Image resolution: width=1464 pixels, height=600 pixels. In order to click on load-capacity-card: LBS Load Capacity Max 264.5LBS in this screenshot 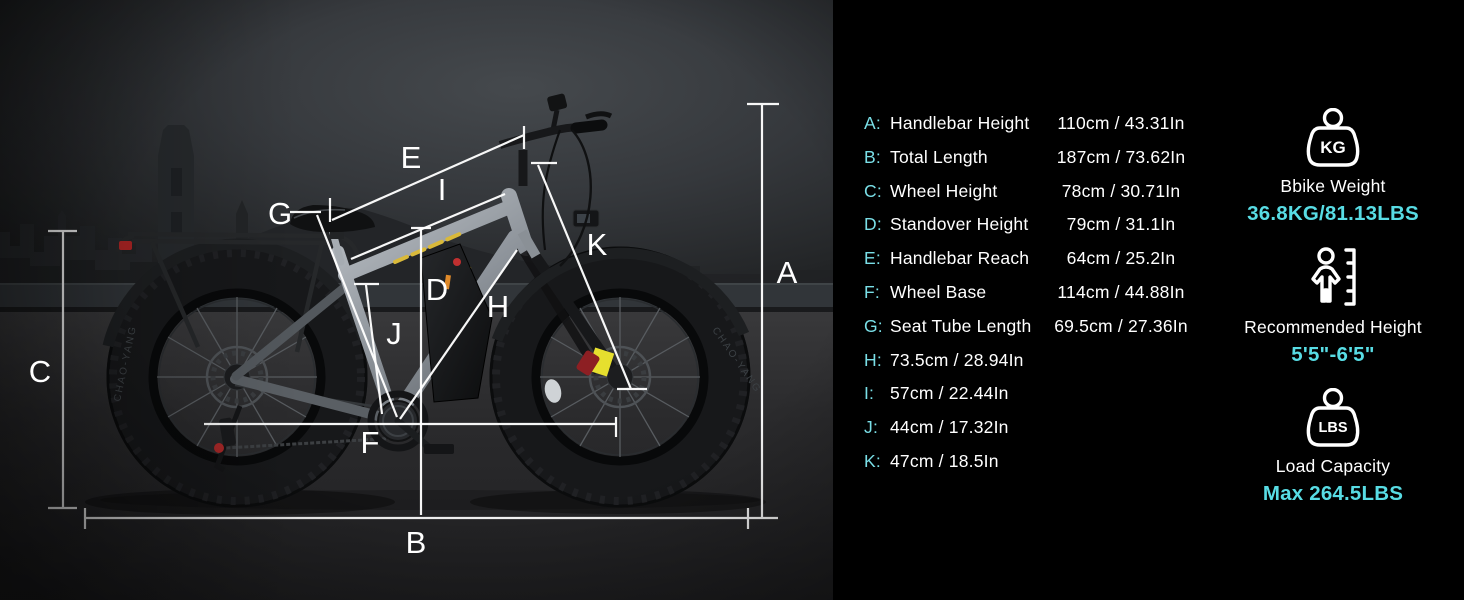, I will do `click(1333, 447)`.